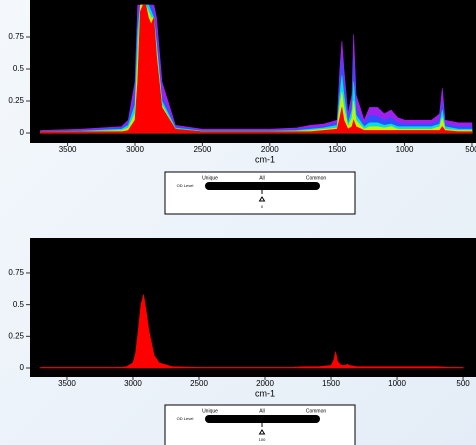 Image resolution: width=476 pixels, height=445 pixels. What do you see at coordinates (262, 206) in the screenshot?
I see `od-value: 0` at bounding box center [262, 206].